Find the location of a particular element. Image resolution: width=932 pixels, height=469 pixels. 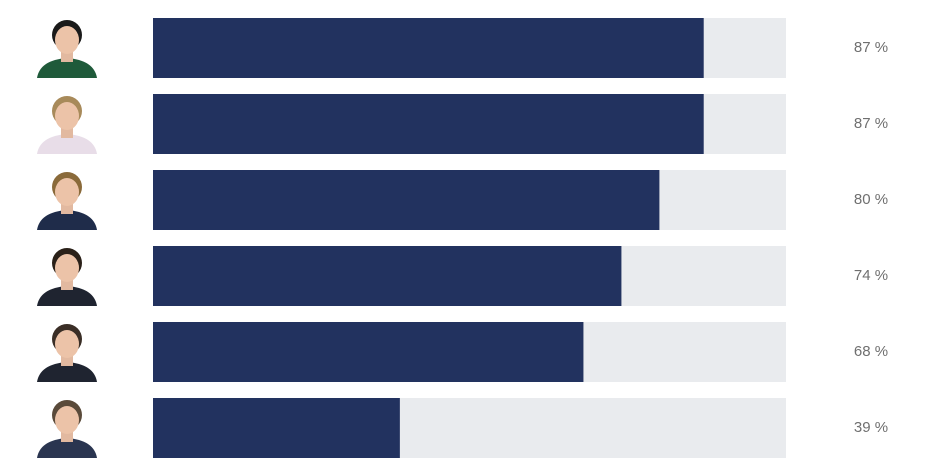

value-label: 80 % is located at coordinates (871, 199).